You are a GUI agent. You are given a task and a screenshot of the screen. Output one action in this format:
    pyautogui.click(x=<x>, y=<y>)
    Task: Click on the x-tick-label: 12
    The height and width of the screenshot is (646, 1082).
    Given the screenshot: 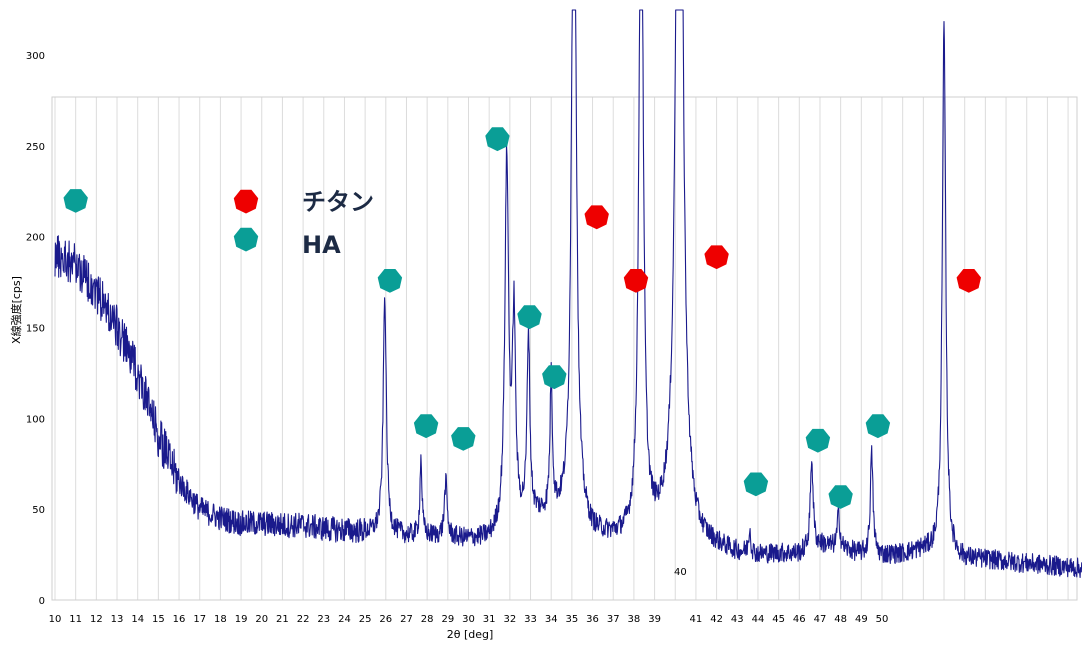 What is the action you would take?
    pyautogui.click(x=96, y=619)
    